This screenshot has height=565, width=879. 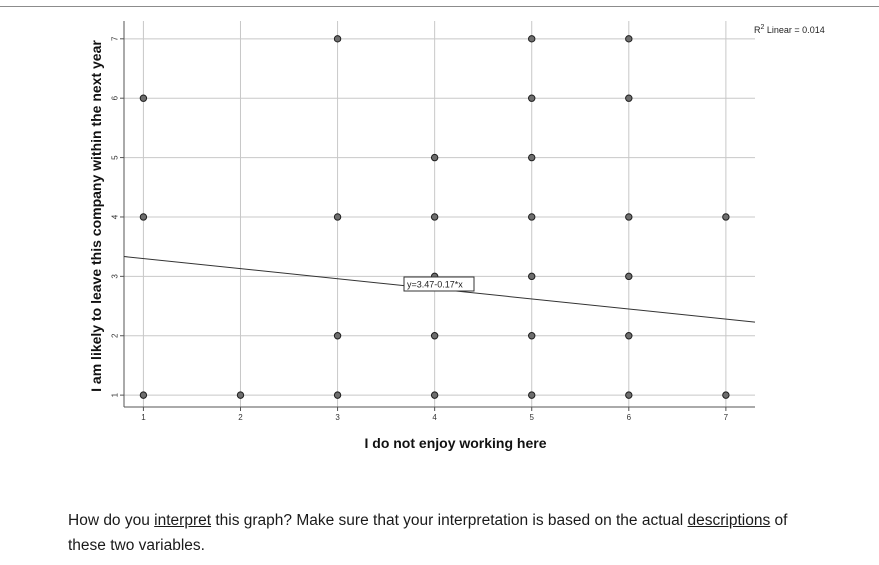 I want to click on x-tick-label: 1, so click(x=143, y=417).